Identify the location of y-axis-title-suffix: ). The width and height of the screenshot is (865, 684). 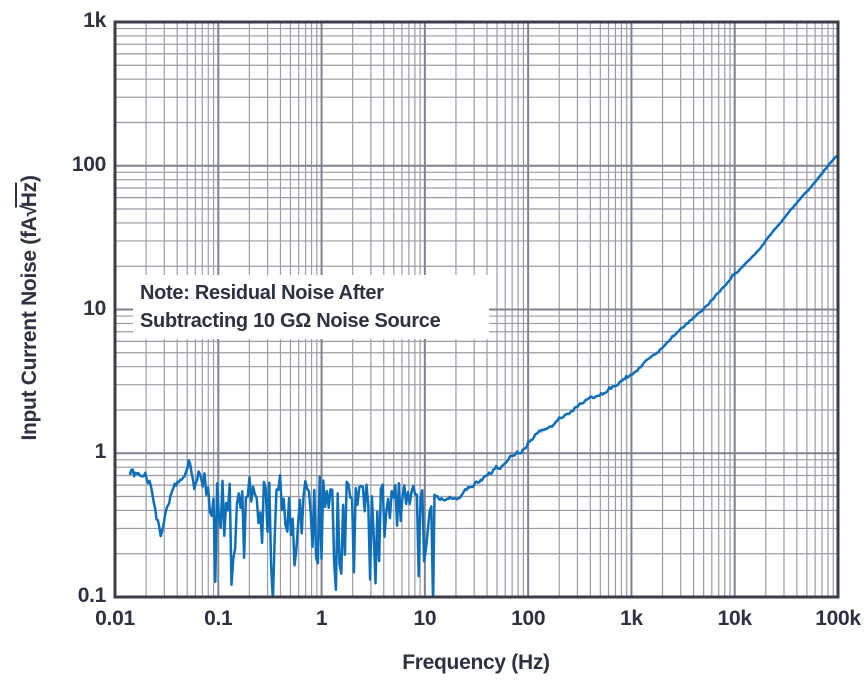
(29, 179).